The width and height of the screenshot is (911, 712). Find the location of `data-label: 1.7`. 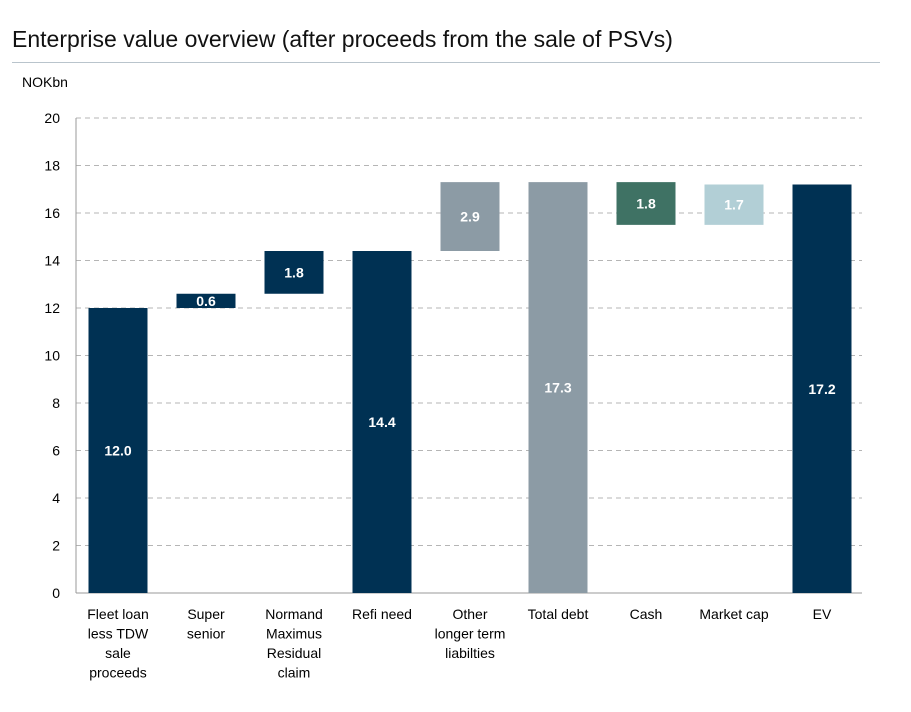

data-label: 1.7 is located at coordinates (734, 205).